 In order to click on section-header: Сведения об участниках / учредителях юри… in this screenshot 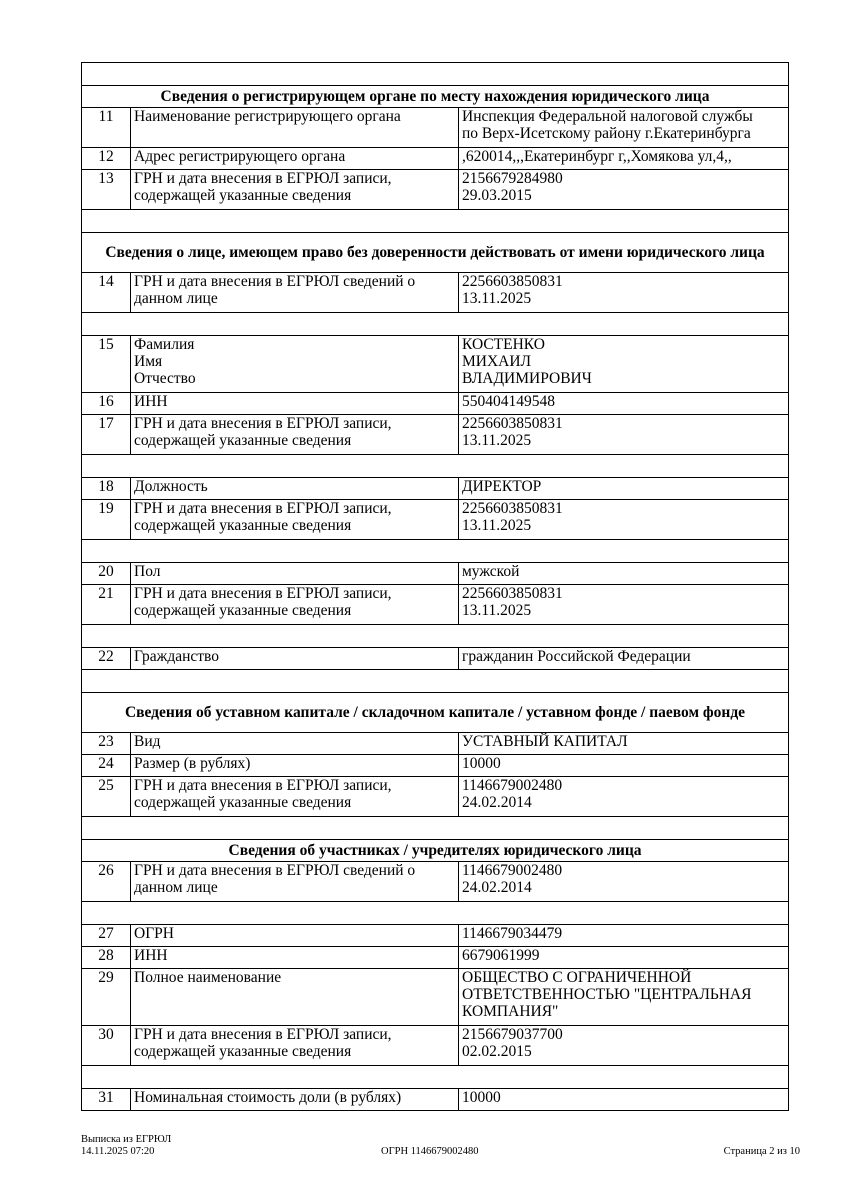, I will do `click(435, 850)`.